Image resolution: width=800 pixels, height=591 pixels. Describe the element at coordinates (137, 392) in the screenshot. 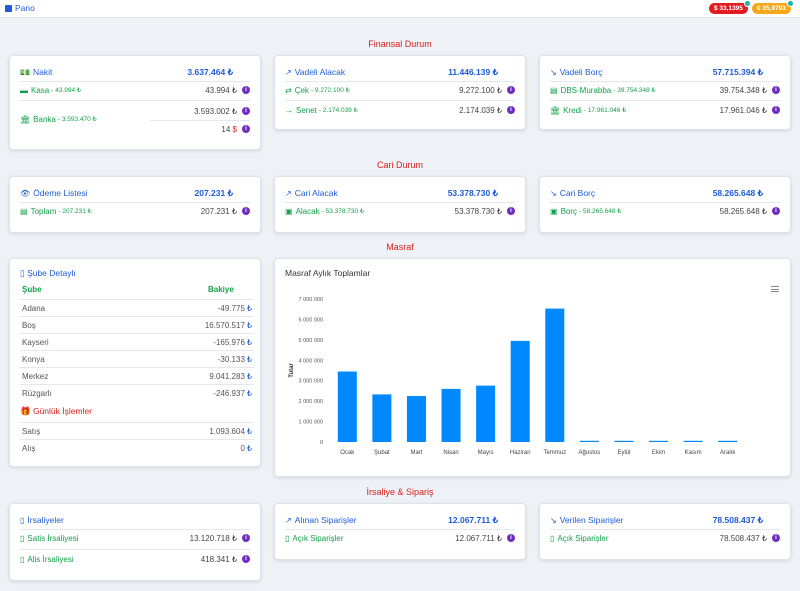

I see `table-row: Rüzgarlı -246.937 ₺` at that location.